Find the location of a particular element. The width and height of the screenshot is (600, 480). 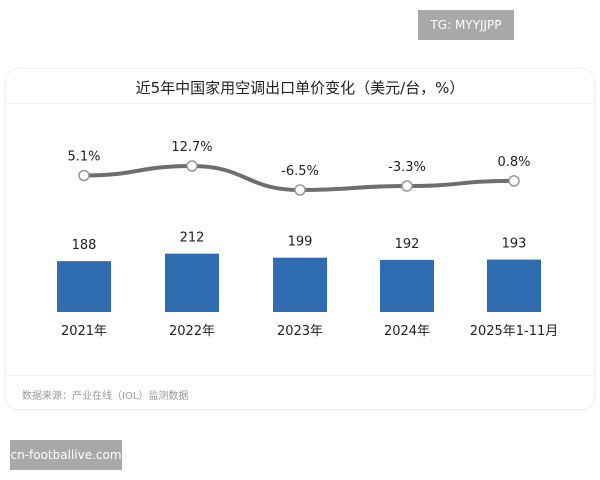

line-value-label: 12.7% is located at coordinates (191, 147).